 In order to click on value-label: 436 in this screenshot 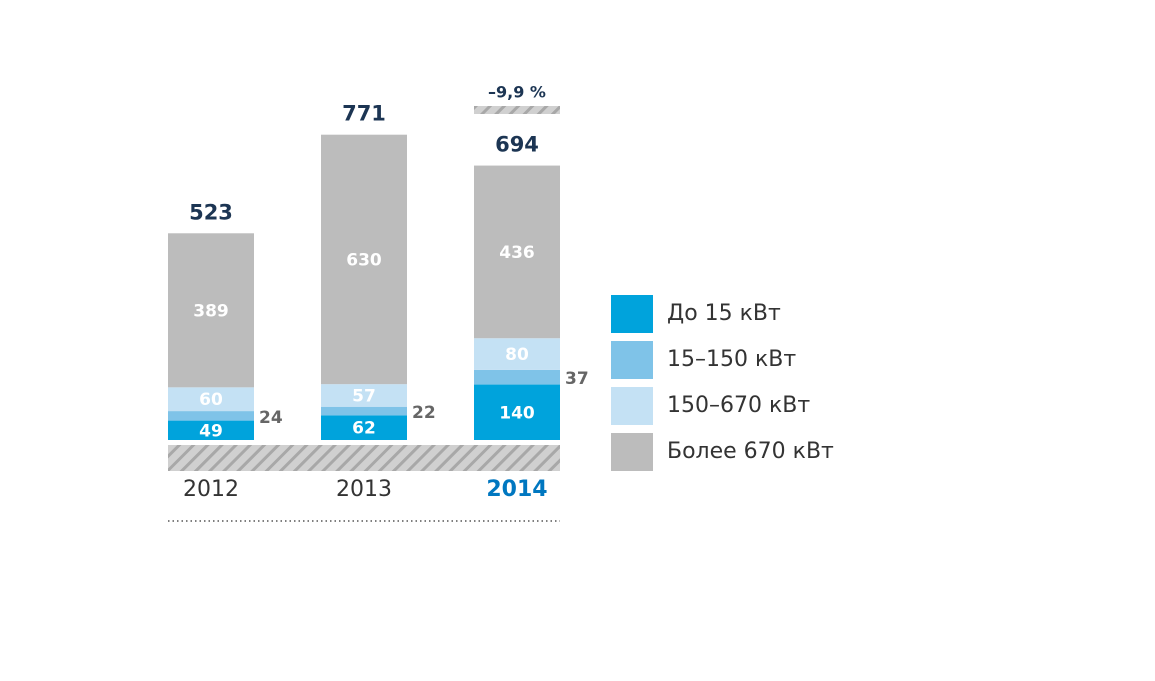, I will do `click(517, 253)`.